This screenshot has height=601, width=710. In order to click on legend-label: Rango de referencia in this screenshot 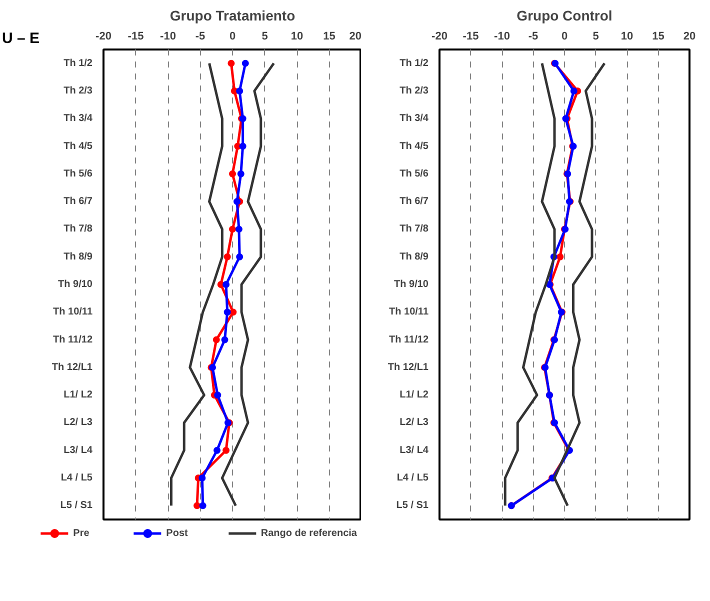, I will do `click(308, 533)`.